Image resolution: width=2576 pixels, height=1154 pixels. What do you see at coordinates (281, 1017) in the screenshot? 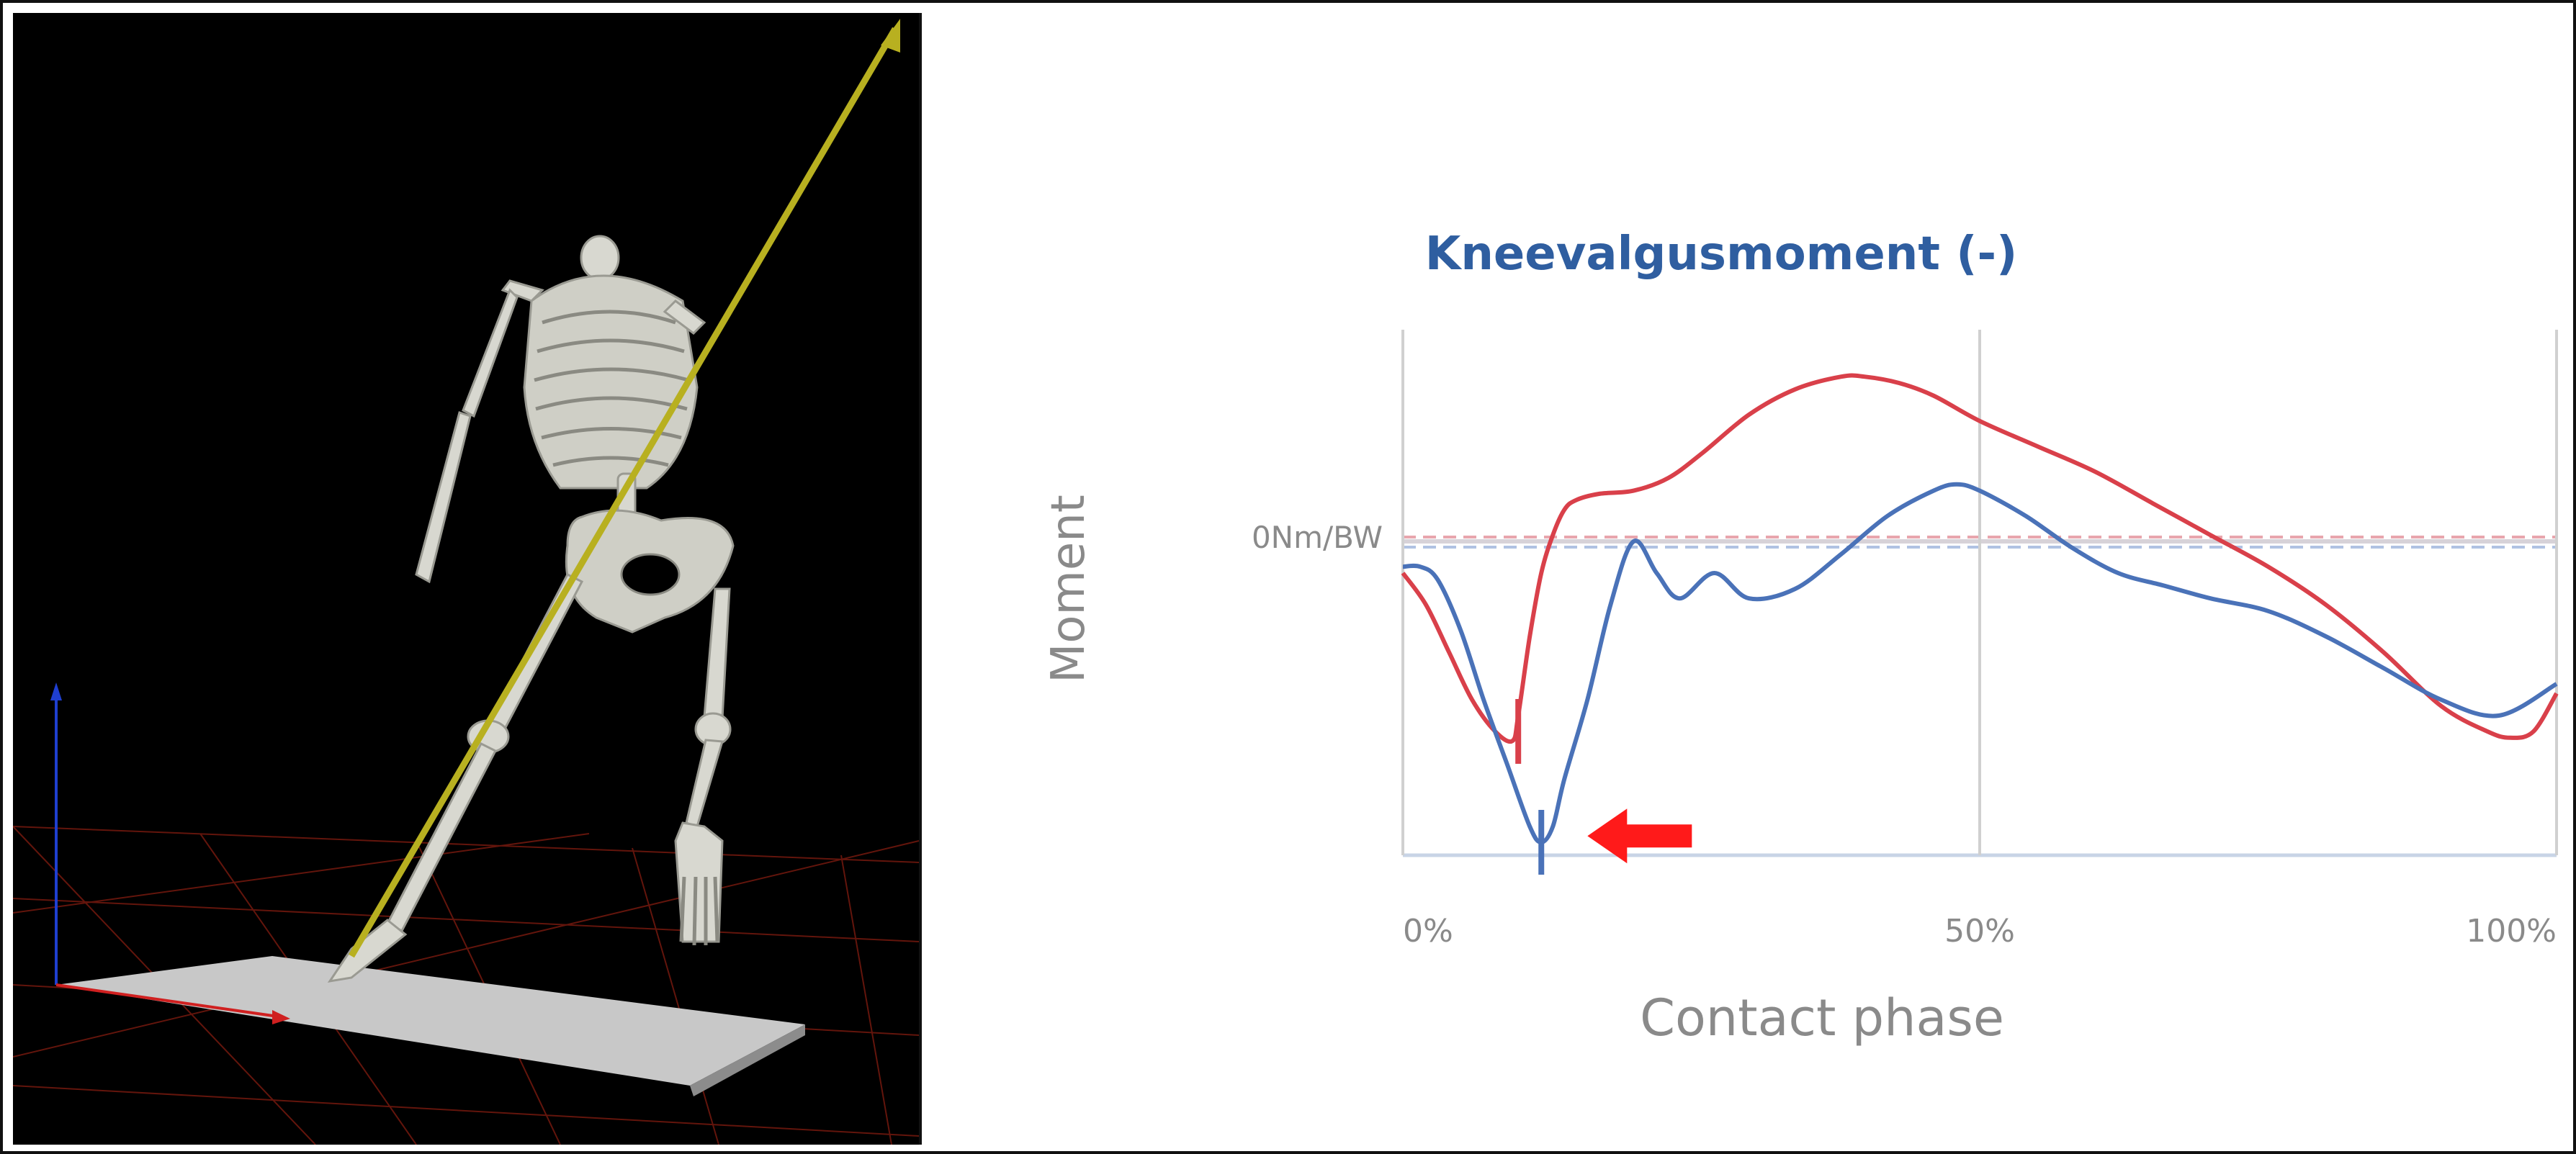
I see `horizontal-axis-arrowhead` at bounding box center [281, 1017].